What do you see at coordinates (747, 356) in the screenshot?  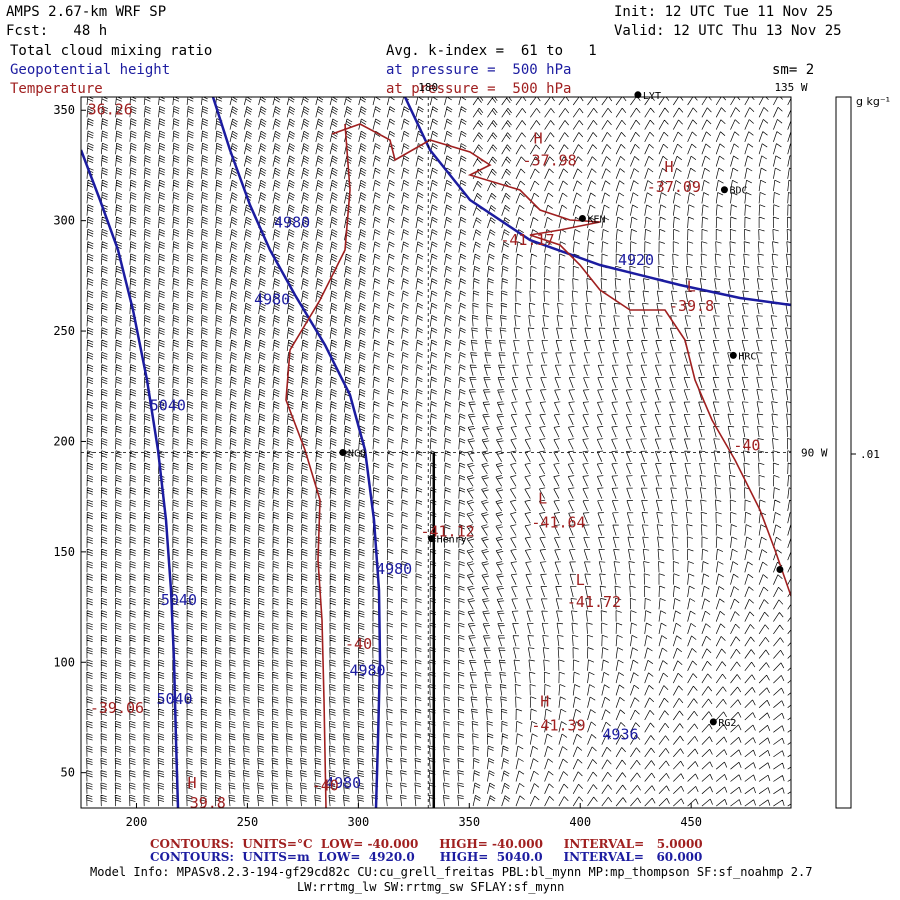 I see `station-label: HRC` at bounding box center [747, 356].